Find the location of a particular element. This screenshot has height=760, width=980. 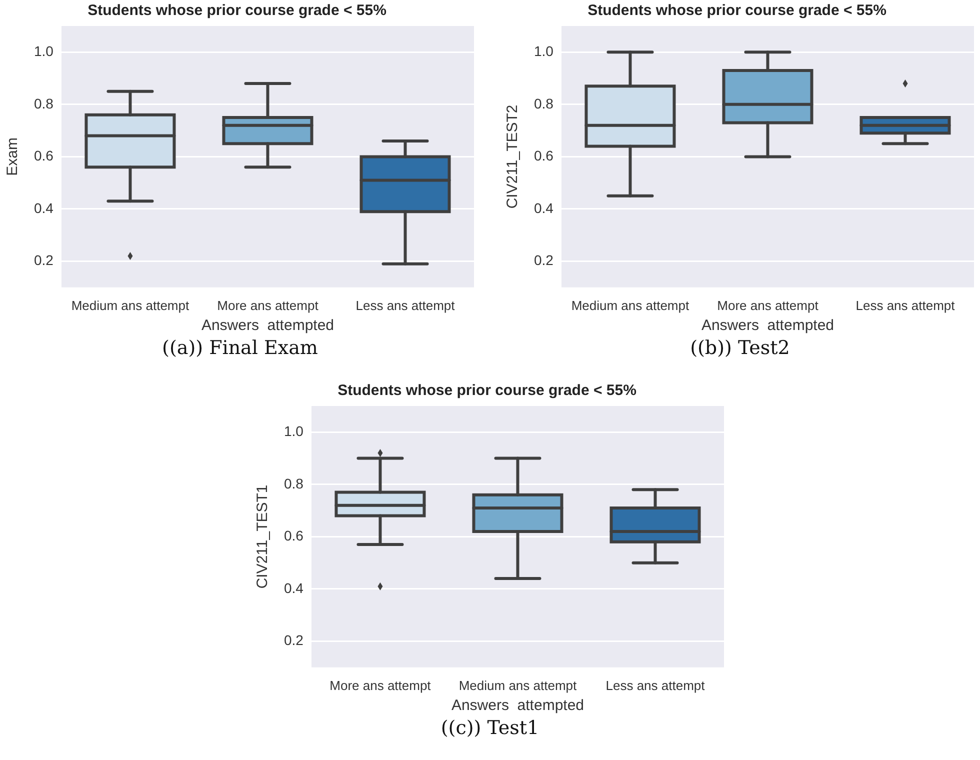

text: ((c)) Test1 is located at coordinates (490, 728).